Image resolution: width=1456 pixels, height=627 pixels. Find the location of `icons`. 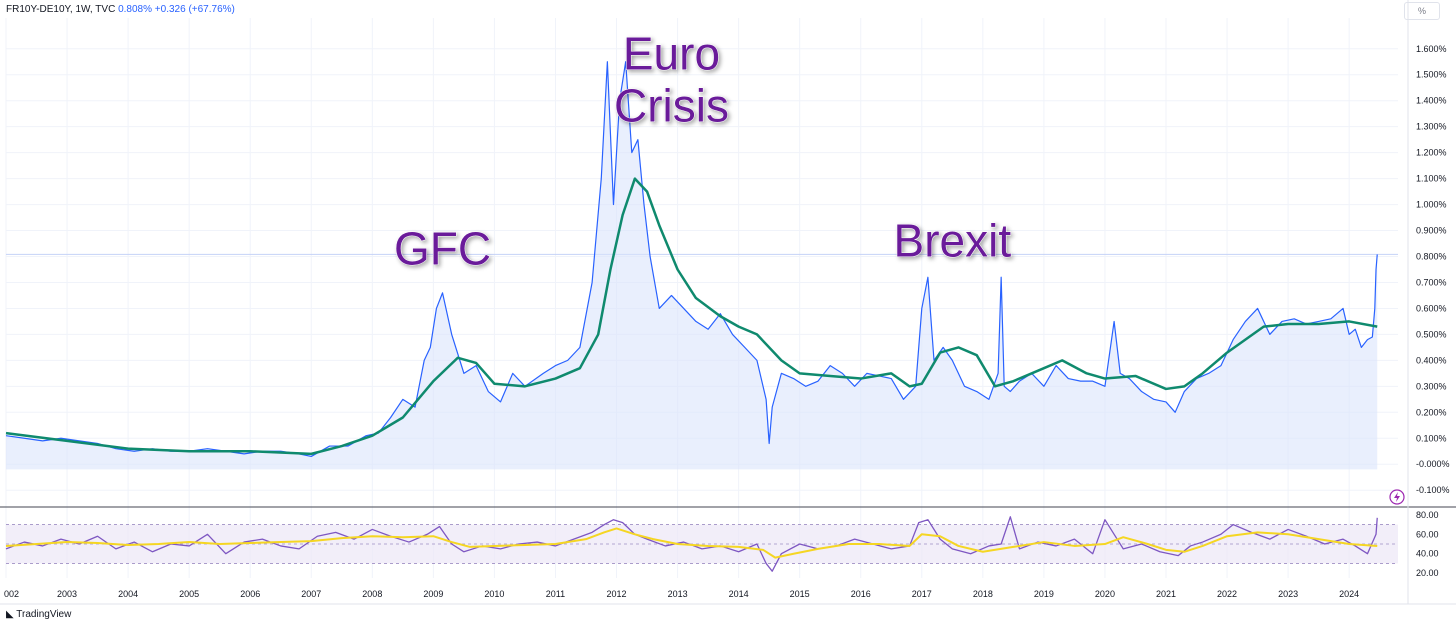

icons is located at coordinates (1397, 497).